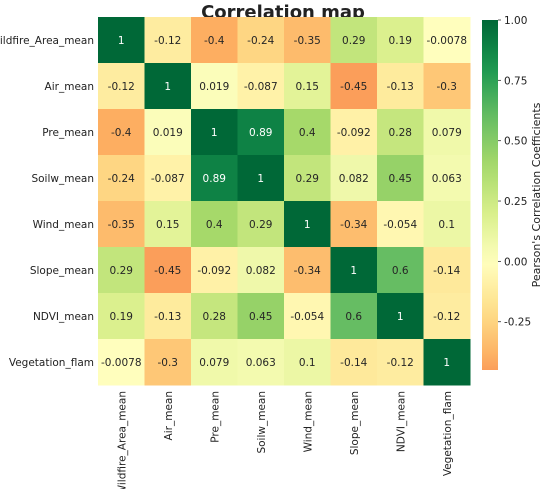  I want to click on column-label: Slope_mean, so click(355, 423).